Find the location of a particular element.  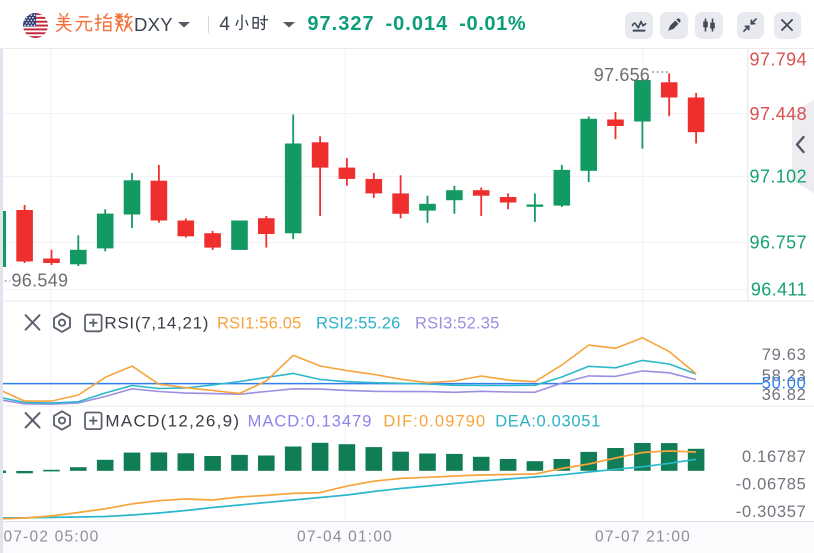

svg-text: -0.30357 is located at coordinates (771, 512).